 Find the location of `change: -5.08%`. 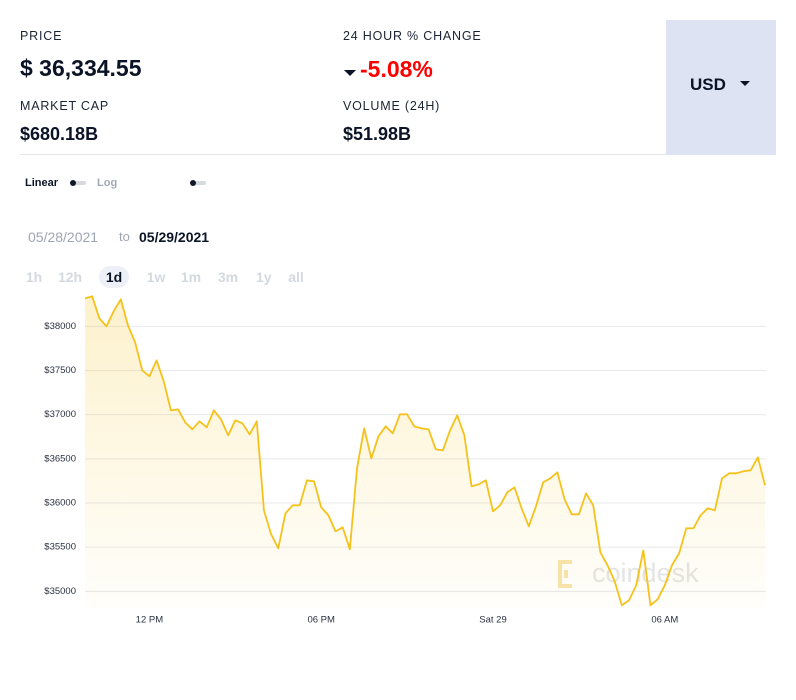

change: -5.08% is located at coordinates (396, 69).